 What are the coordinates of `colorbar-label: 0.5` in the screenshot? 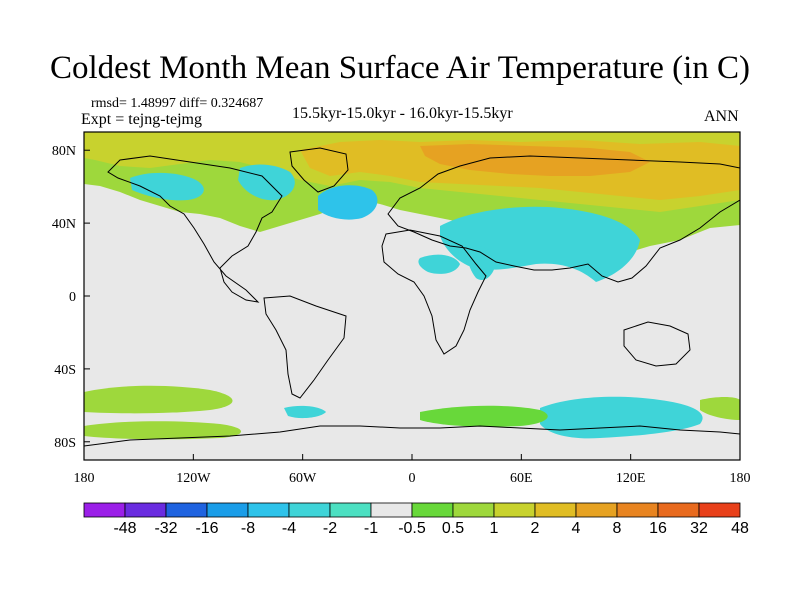 It's located at (453, 528).